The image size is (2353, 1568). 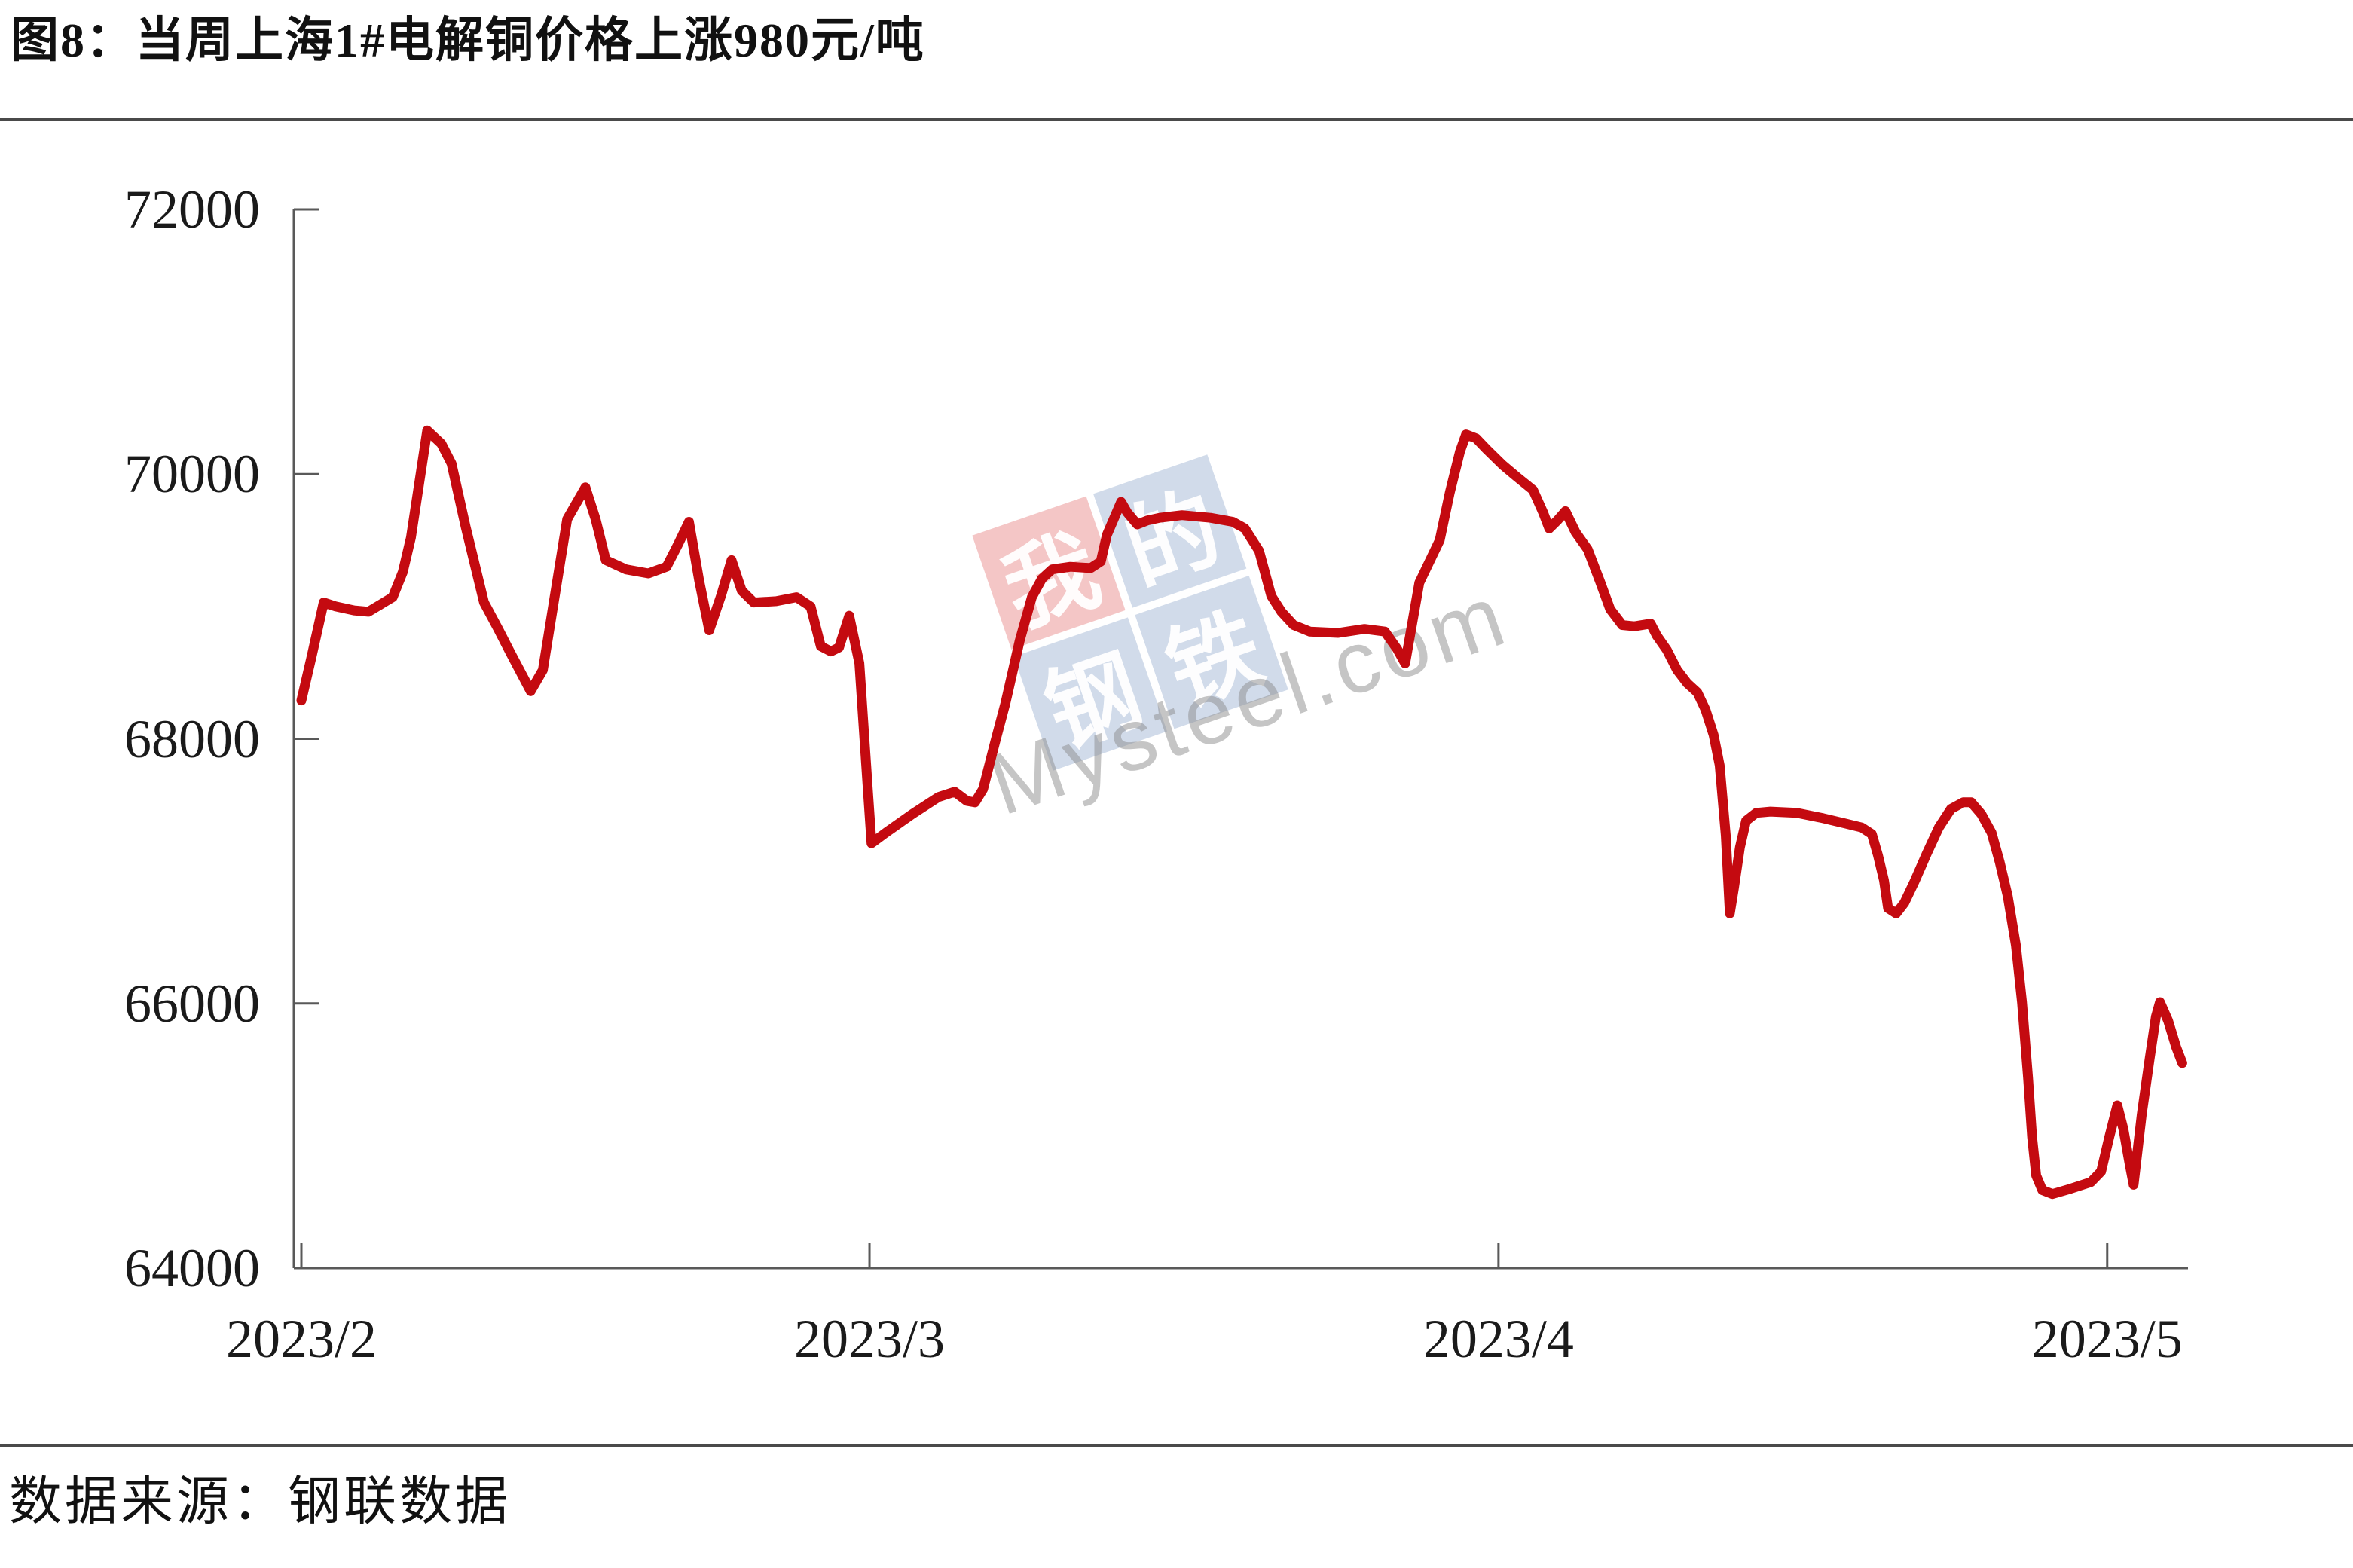 I want to click on x-axis-label: 2023/3, so click(x=870, y=1339).